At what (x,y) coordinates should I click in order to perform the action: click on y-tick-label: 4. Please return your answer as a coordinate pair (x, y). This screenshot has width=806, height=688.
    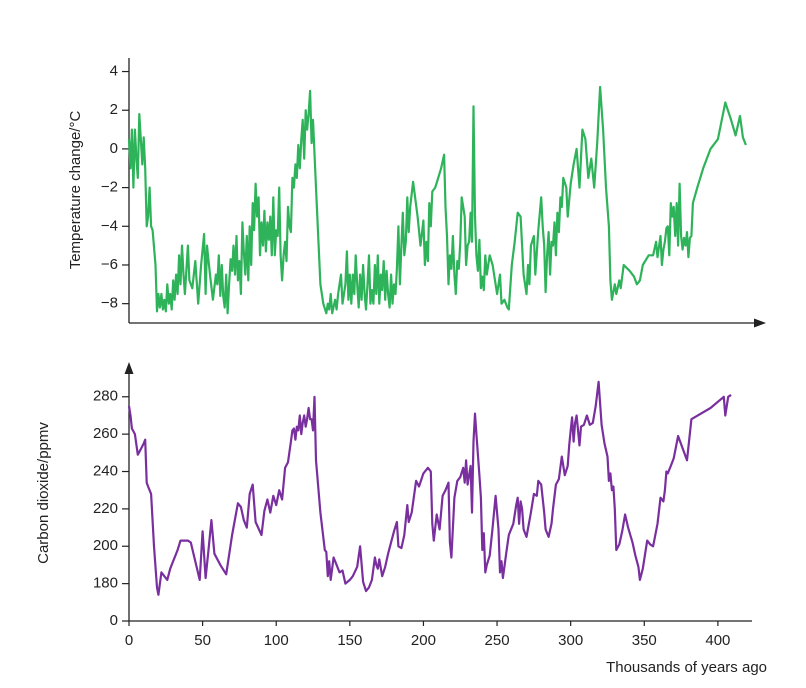
    Looking at the image, I should click on (114, 71).